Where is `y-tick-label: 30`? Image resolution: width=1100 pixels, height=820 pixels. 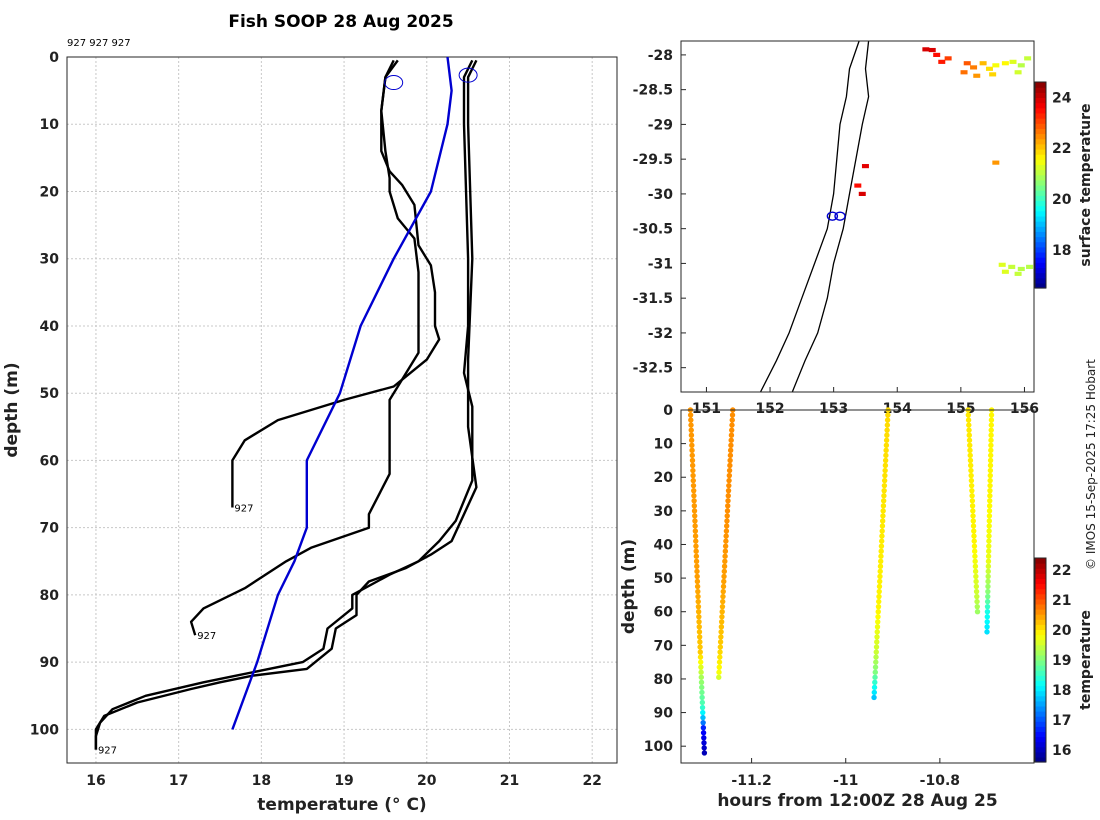
y-tick-label: 30 is located at coordinates (50, 260).